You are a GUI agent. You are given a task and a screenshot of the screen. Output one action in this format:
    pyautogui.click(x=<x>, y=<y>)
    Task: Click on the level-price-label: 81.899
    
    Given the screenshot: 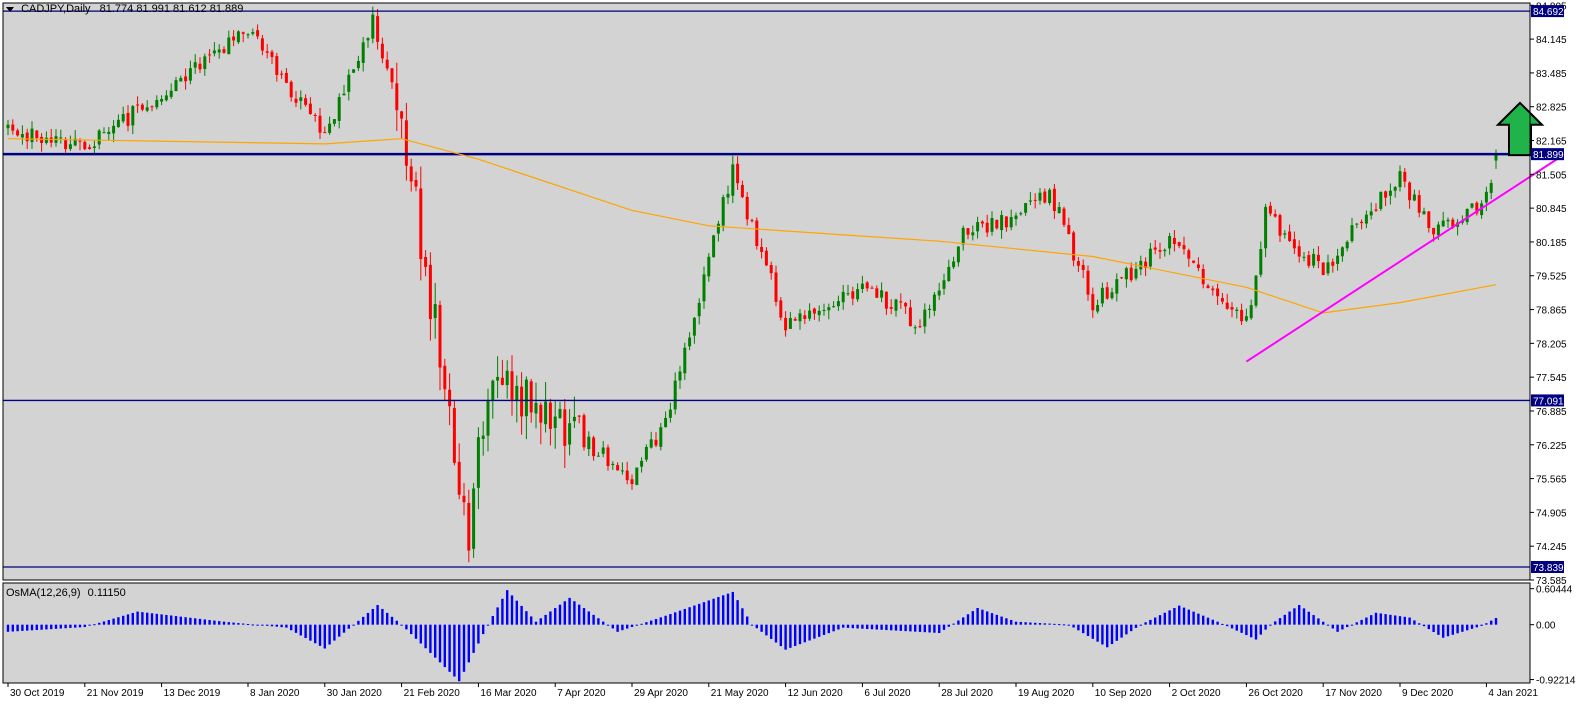 What is the action you would take?
    pyautogui.click(x=1548, y=155)
    